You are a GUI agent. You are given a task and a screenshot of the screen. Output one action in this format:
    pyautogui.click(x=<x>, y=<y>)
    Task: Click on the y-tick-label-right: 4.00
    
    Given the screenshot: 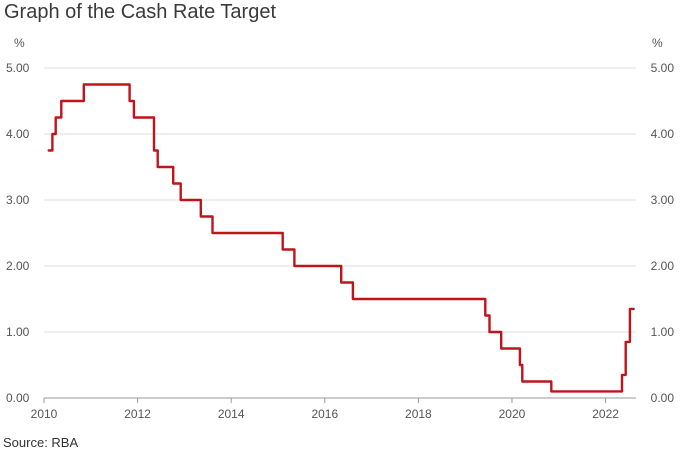 What is the action you would take?
    pyautogui.click(x=663, y=134)
    